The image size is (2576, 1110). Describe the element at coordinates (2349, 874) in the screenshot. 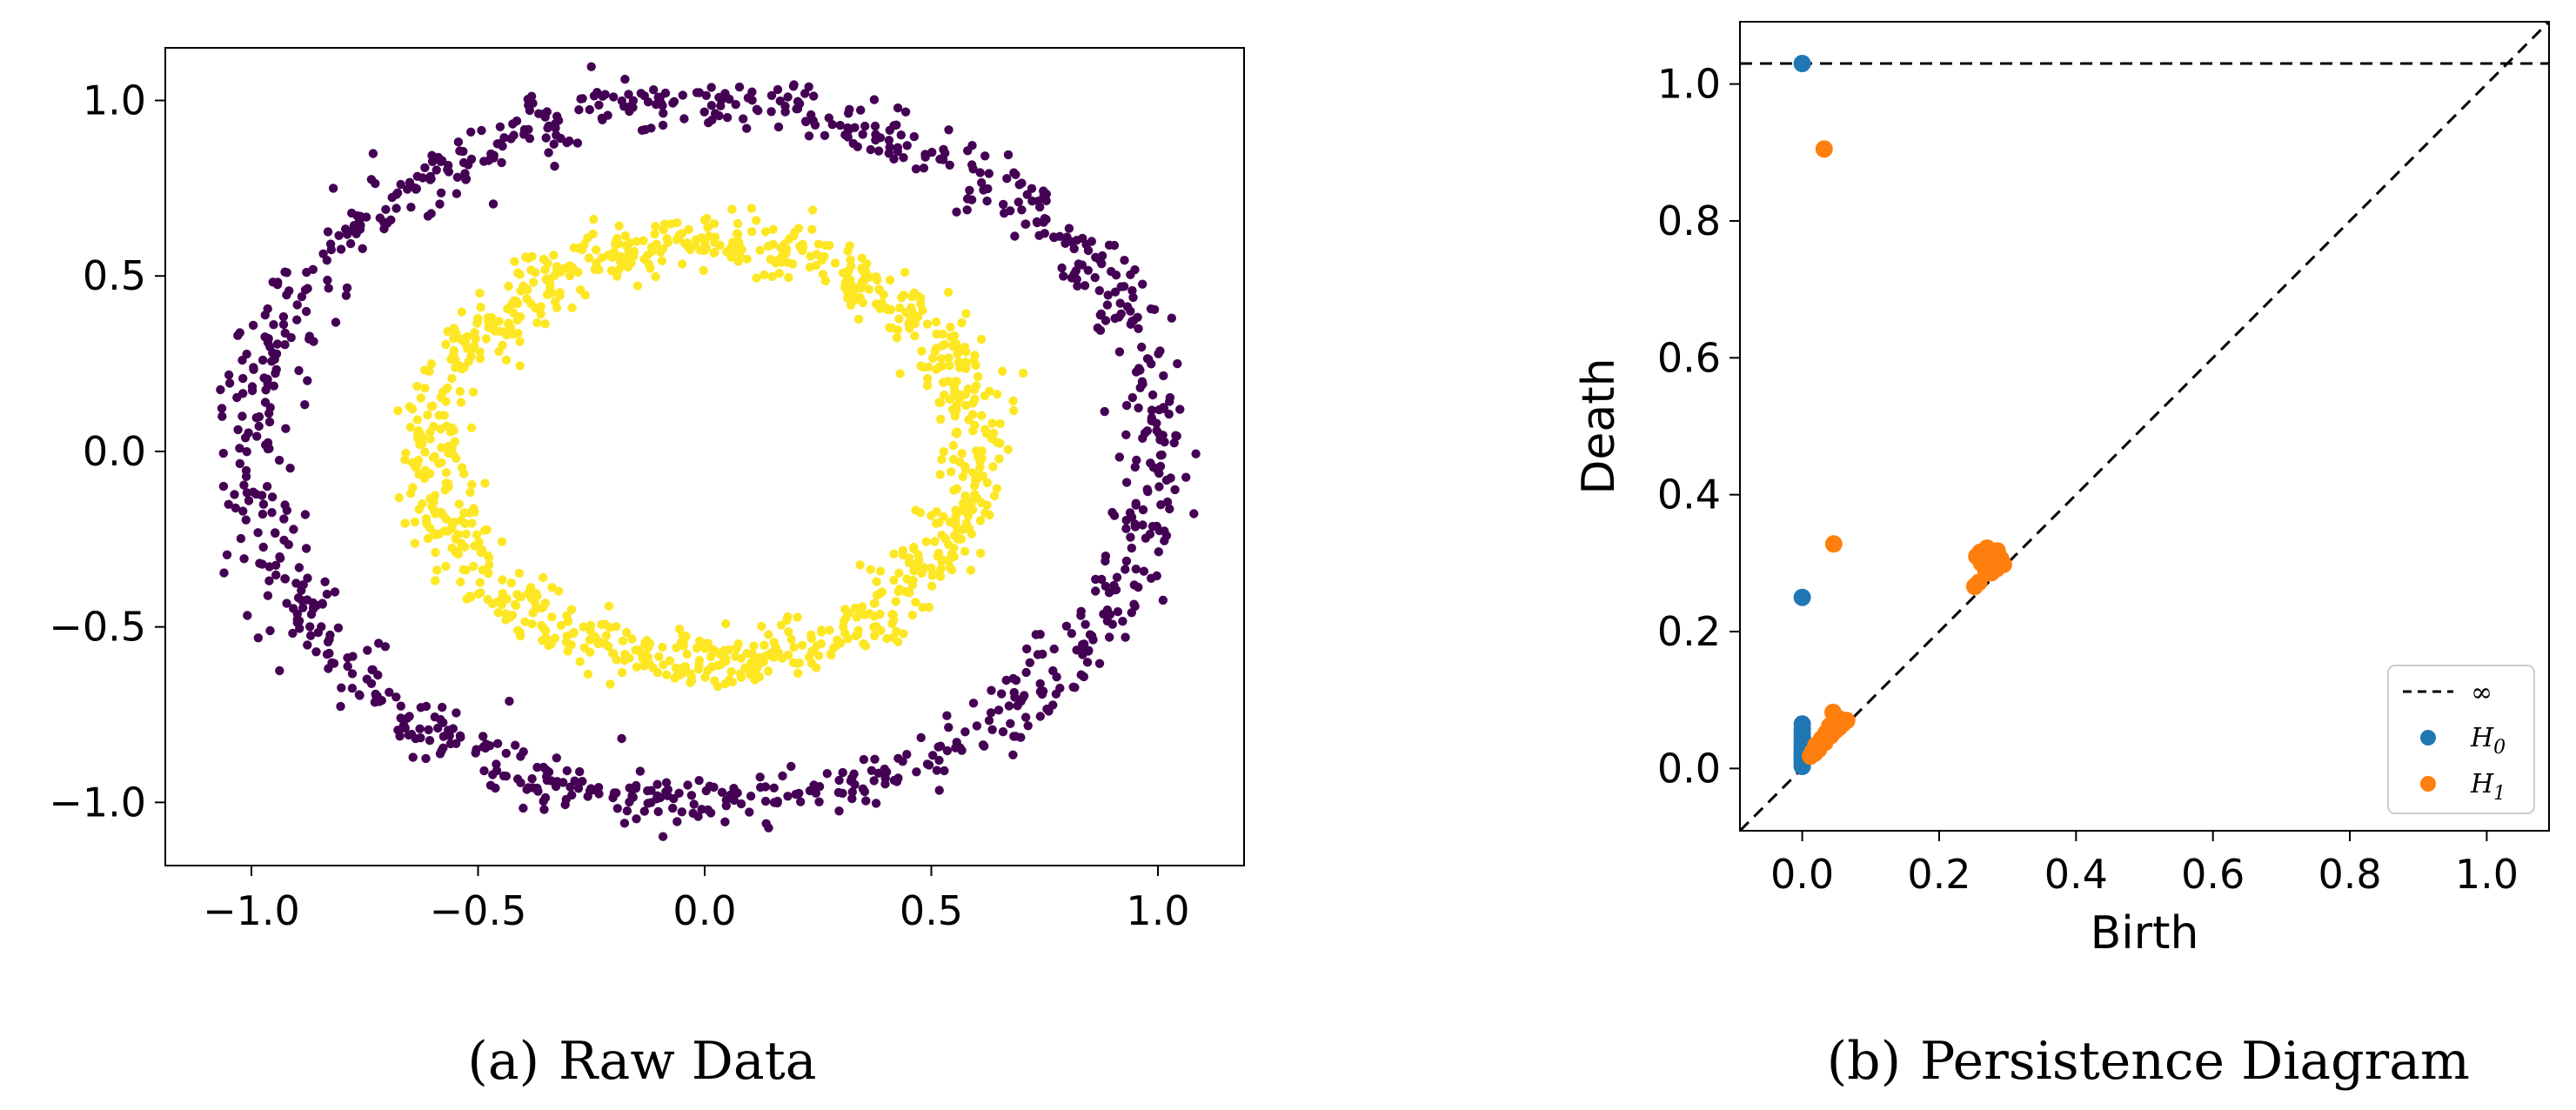

I see `persistence-x-tick-label: 0.8` at that location.